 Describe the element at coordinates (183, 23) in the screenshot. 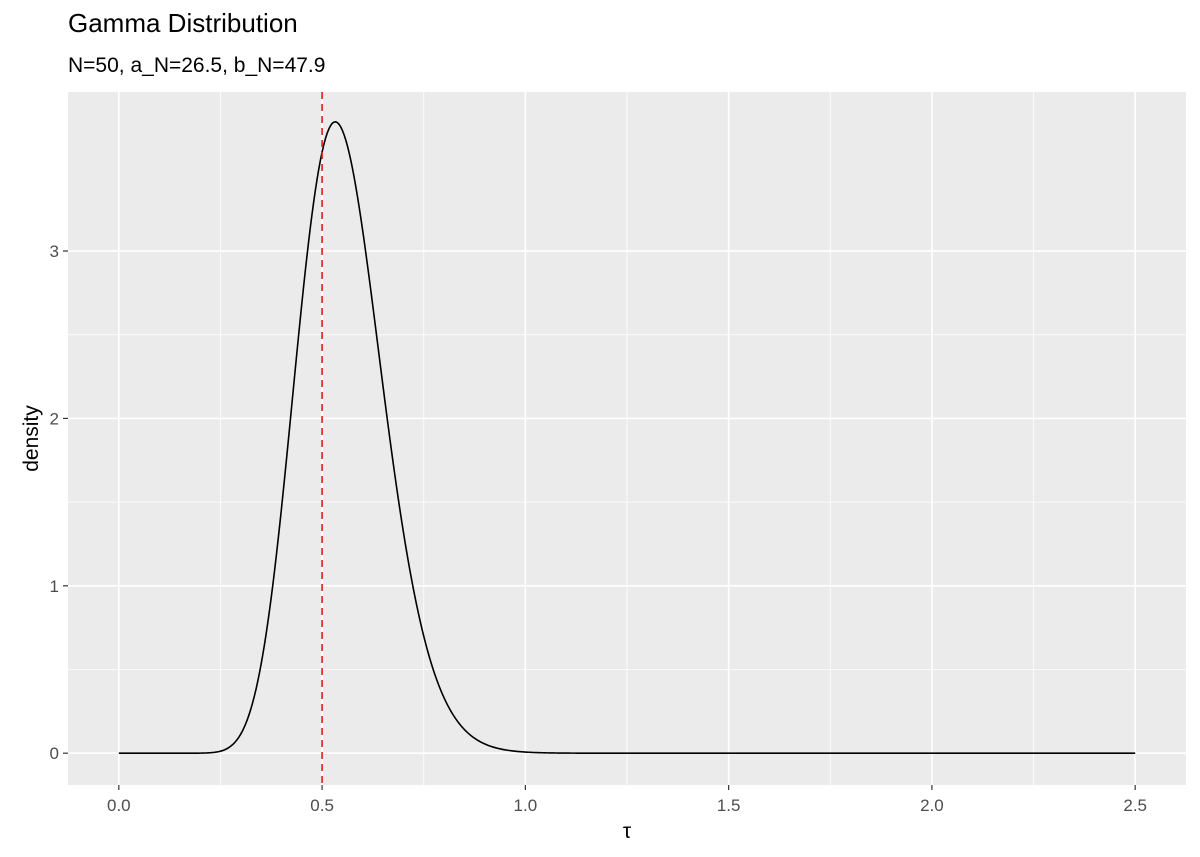

I see `chart-title: Gamma Distribution` at that location.